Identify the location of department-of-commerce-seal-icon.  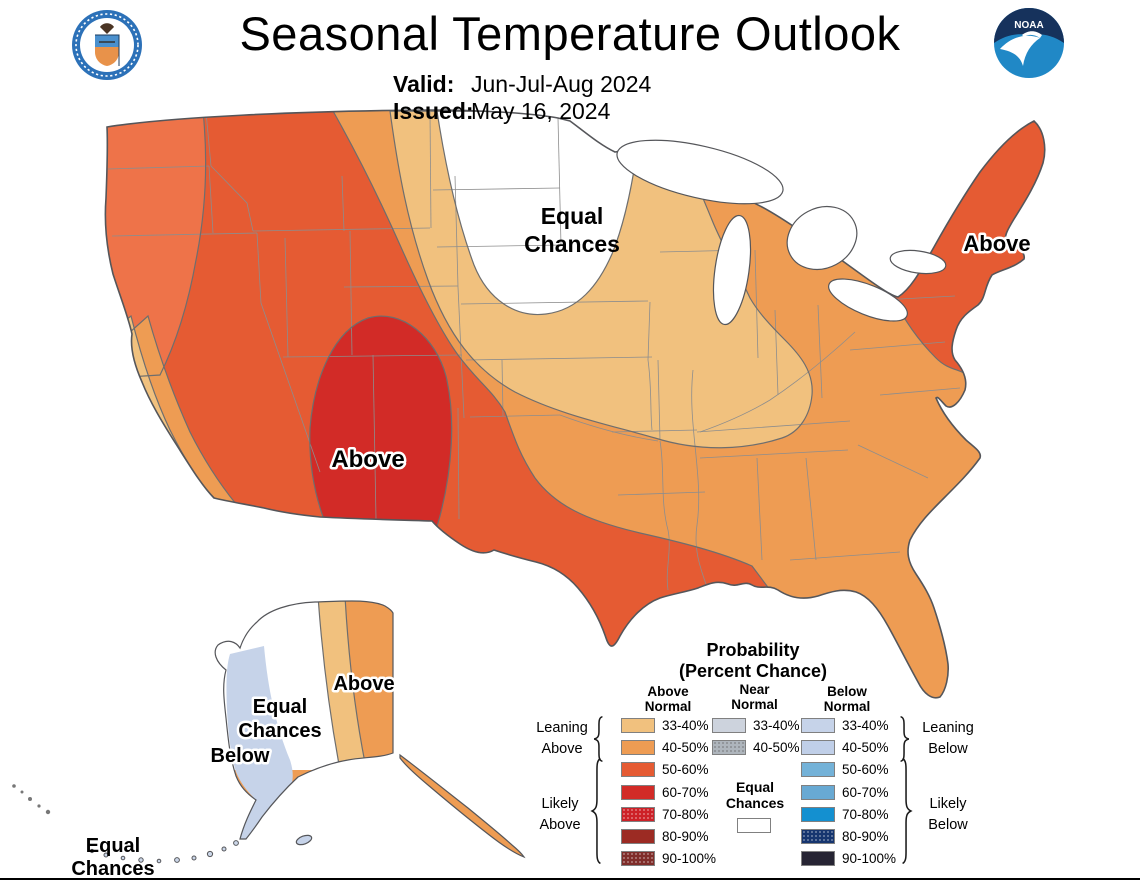
(107, 45).